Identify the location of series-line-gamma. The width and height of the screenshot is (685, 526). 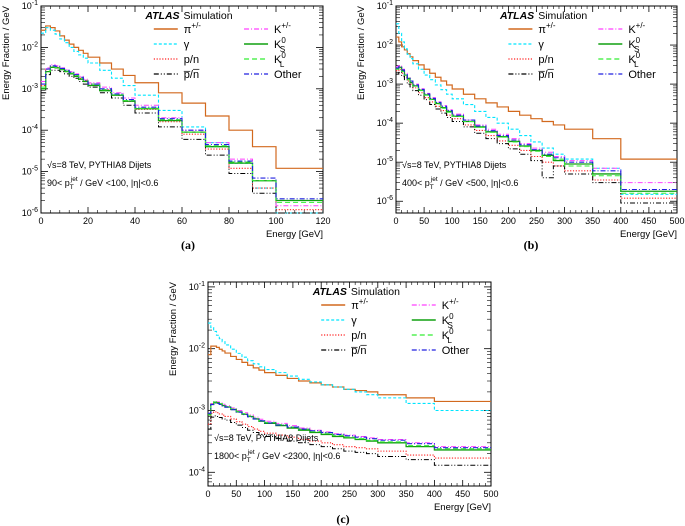
(349, 367).